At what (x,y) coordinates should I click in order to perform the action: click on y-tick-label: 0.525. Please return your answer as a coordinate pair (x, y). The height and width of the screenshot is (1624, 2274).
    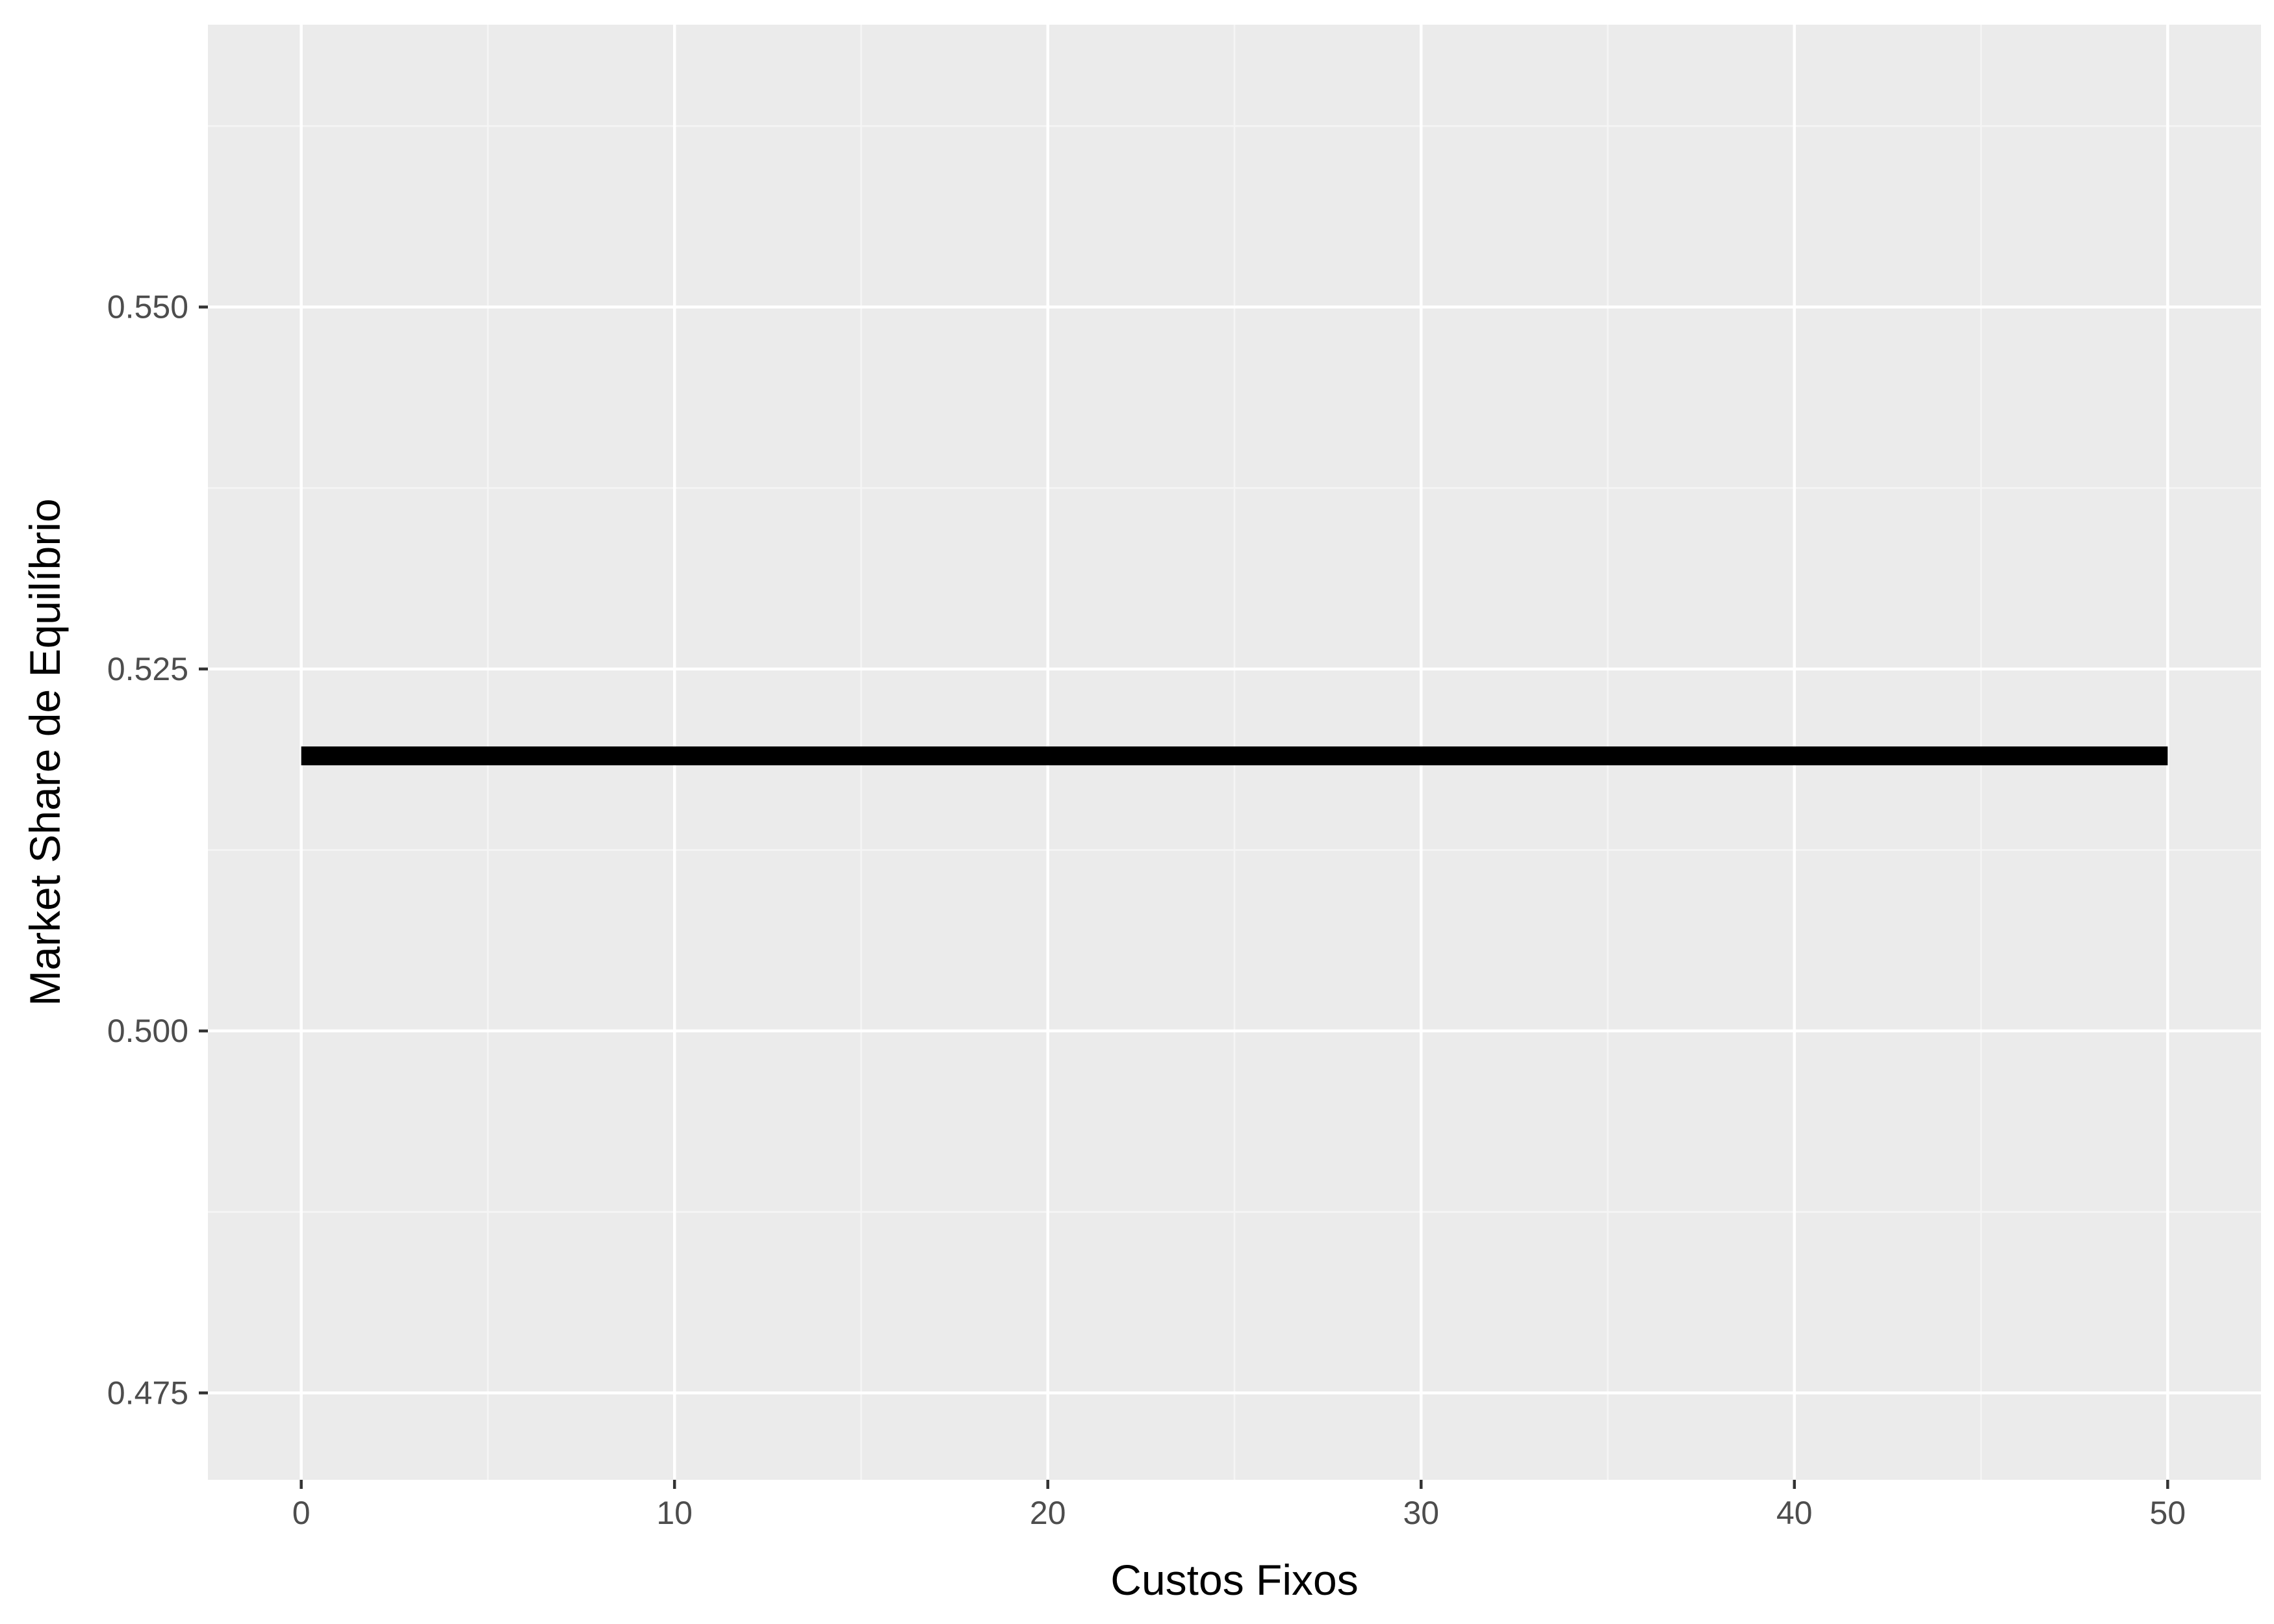
    Looking at the image, I should click on (147, 669).